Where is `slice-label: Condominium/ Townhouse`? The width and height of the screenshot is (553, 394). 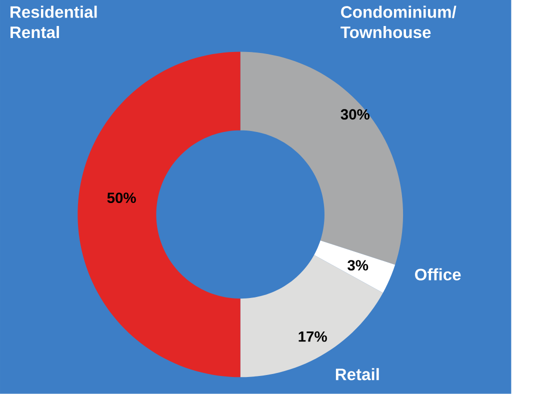
slice-label: Condominium/ Townhouse is located at coordinates (398, 22).